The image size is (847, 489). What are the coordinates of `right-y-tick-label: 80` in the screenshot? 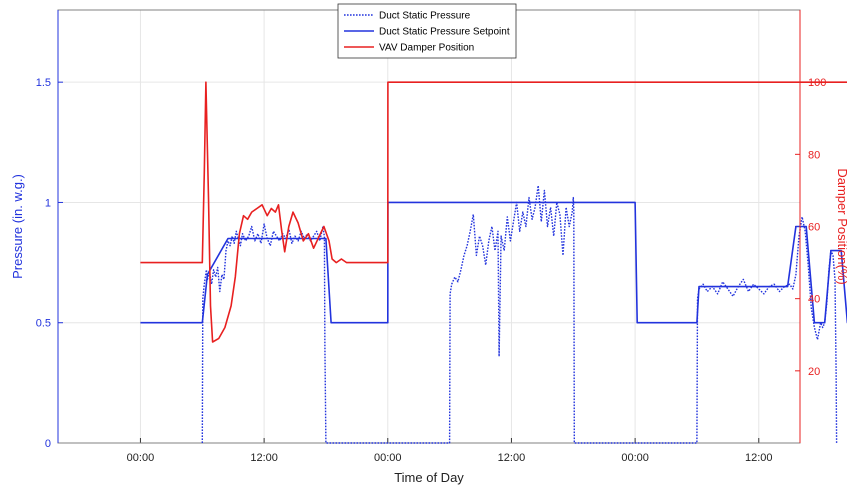 It's located at (814, 155).